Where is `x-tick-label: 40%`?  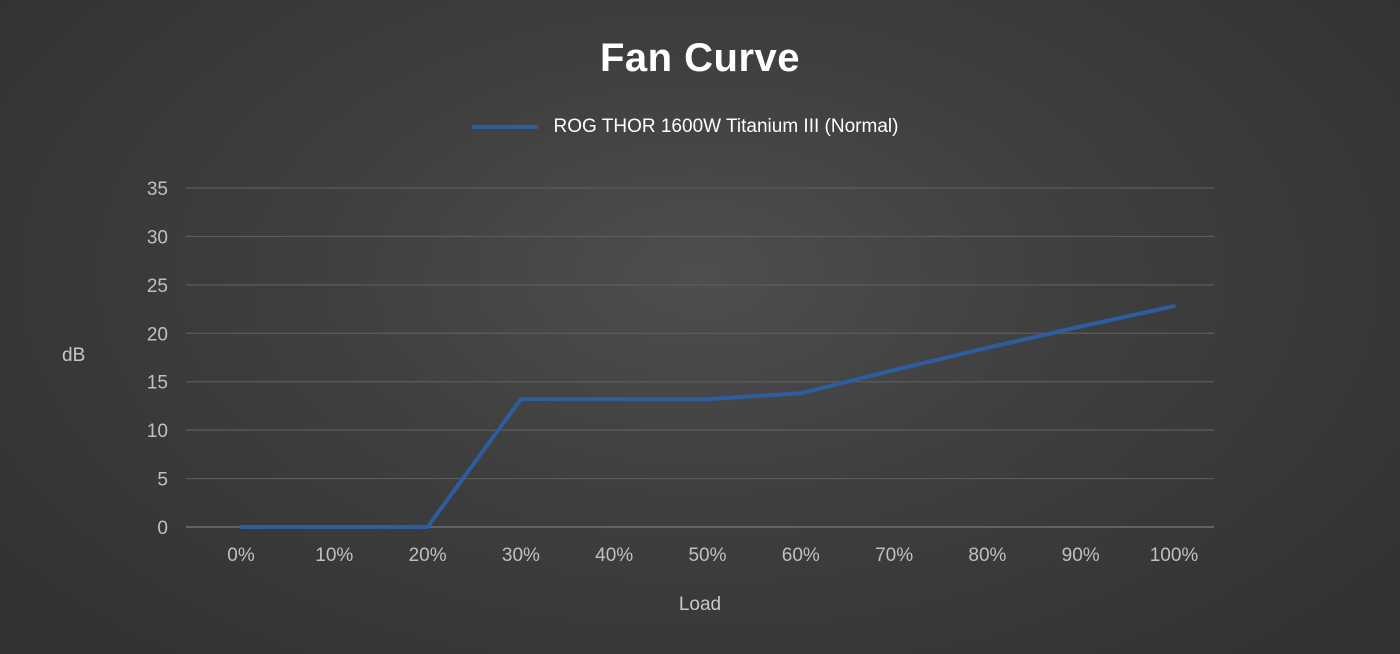 x-tick-label: 40% is located at coordinates (614, 555).